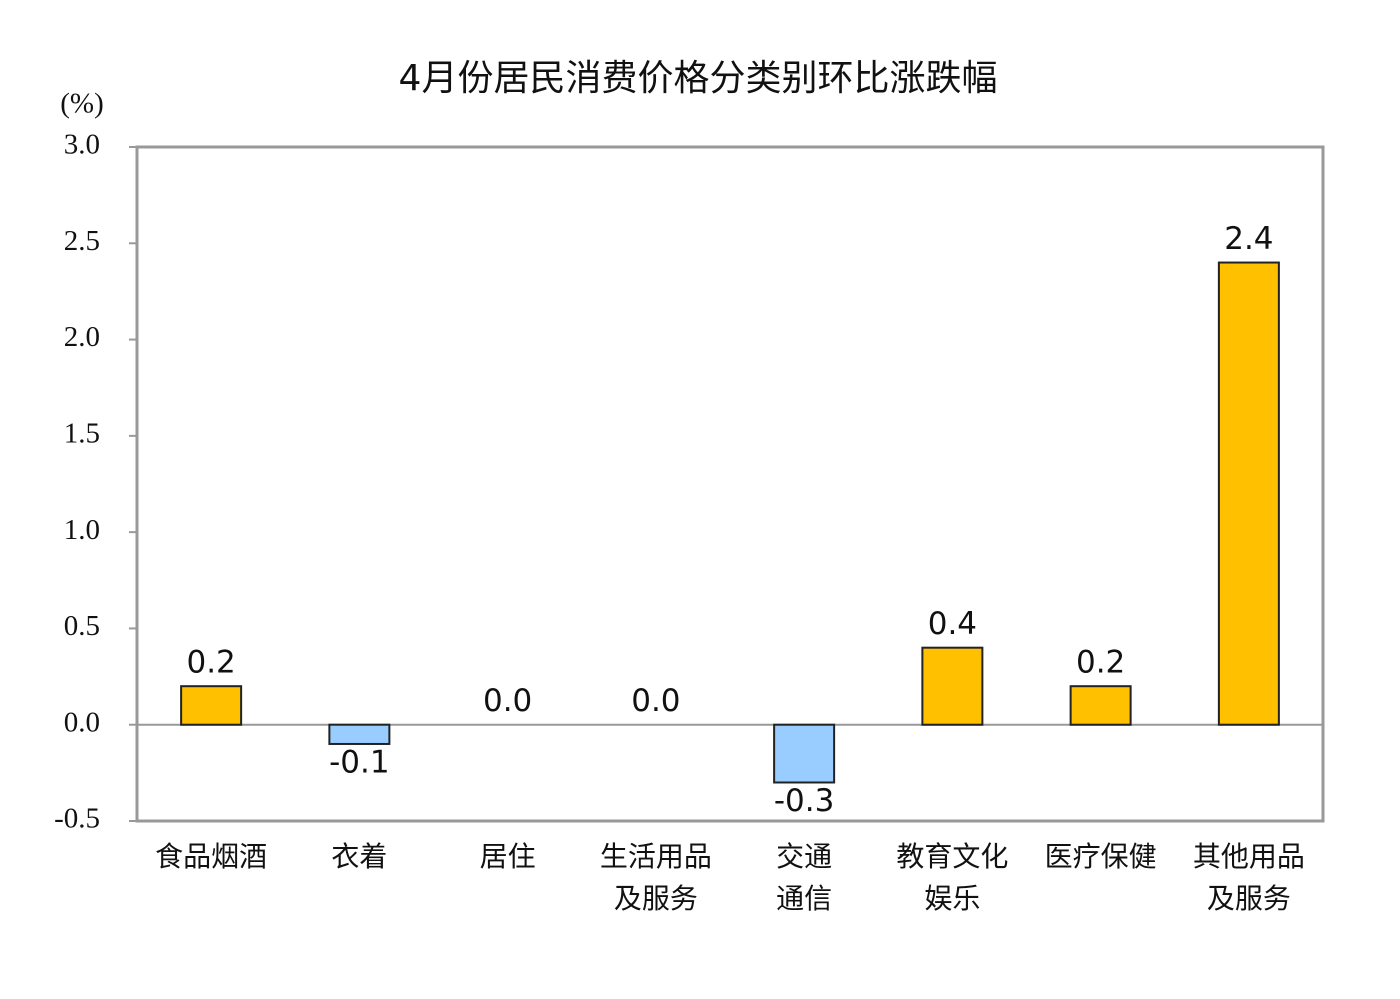 Image resolution: width=1400 pixels, height=999 pixels. I want to click on x-tick-label-line: 其他用品, so click(1249, 856).